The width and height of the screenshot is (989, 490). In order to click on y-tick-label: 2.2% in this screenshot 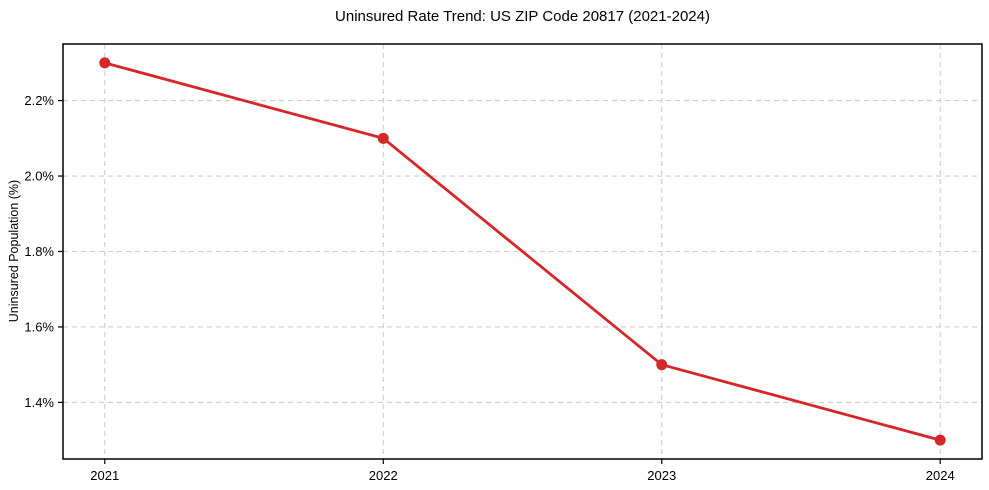, I will do `click(39, 100)`.